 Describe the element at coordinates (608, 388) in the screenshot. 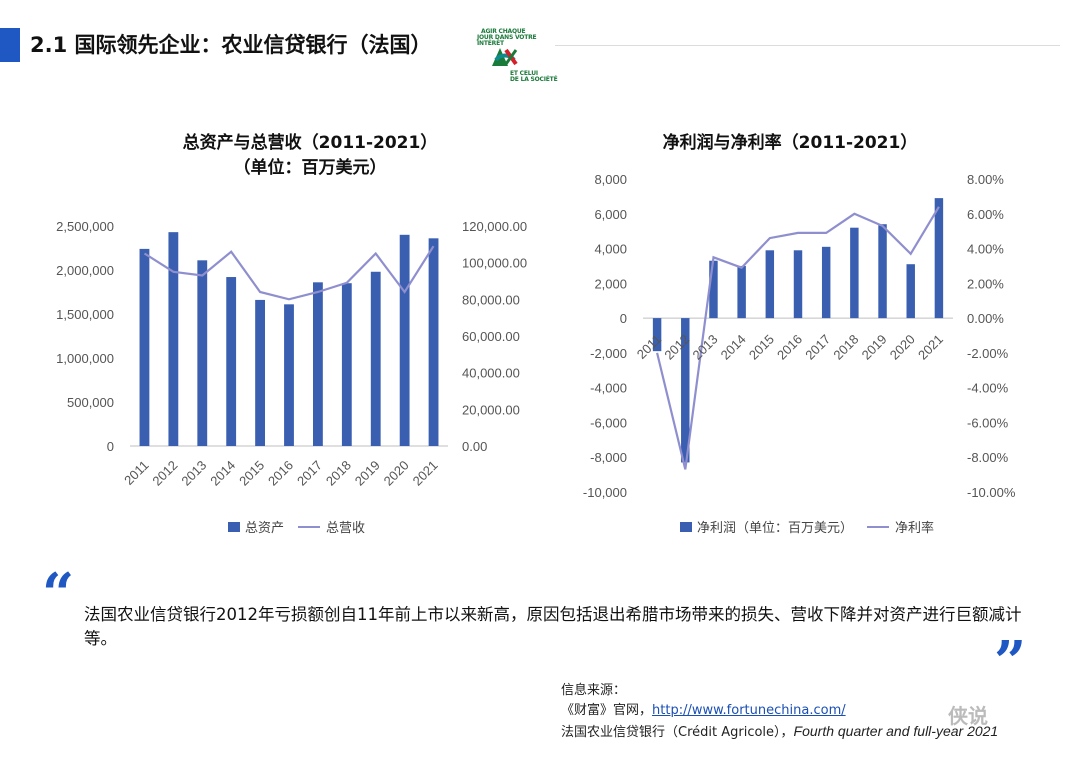

I see `chart2-ytick-label: -4,000` at that location.